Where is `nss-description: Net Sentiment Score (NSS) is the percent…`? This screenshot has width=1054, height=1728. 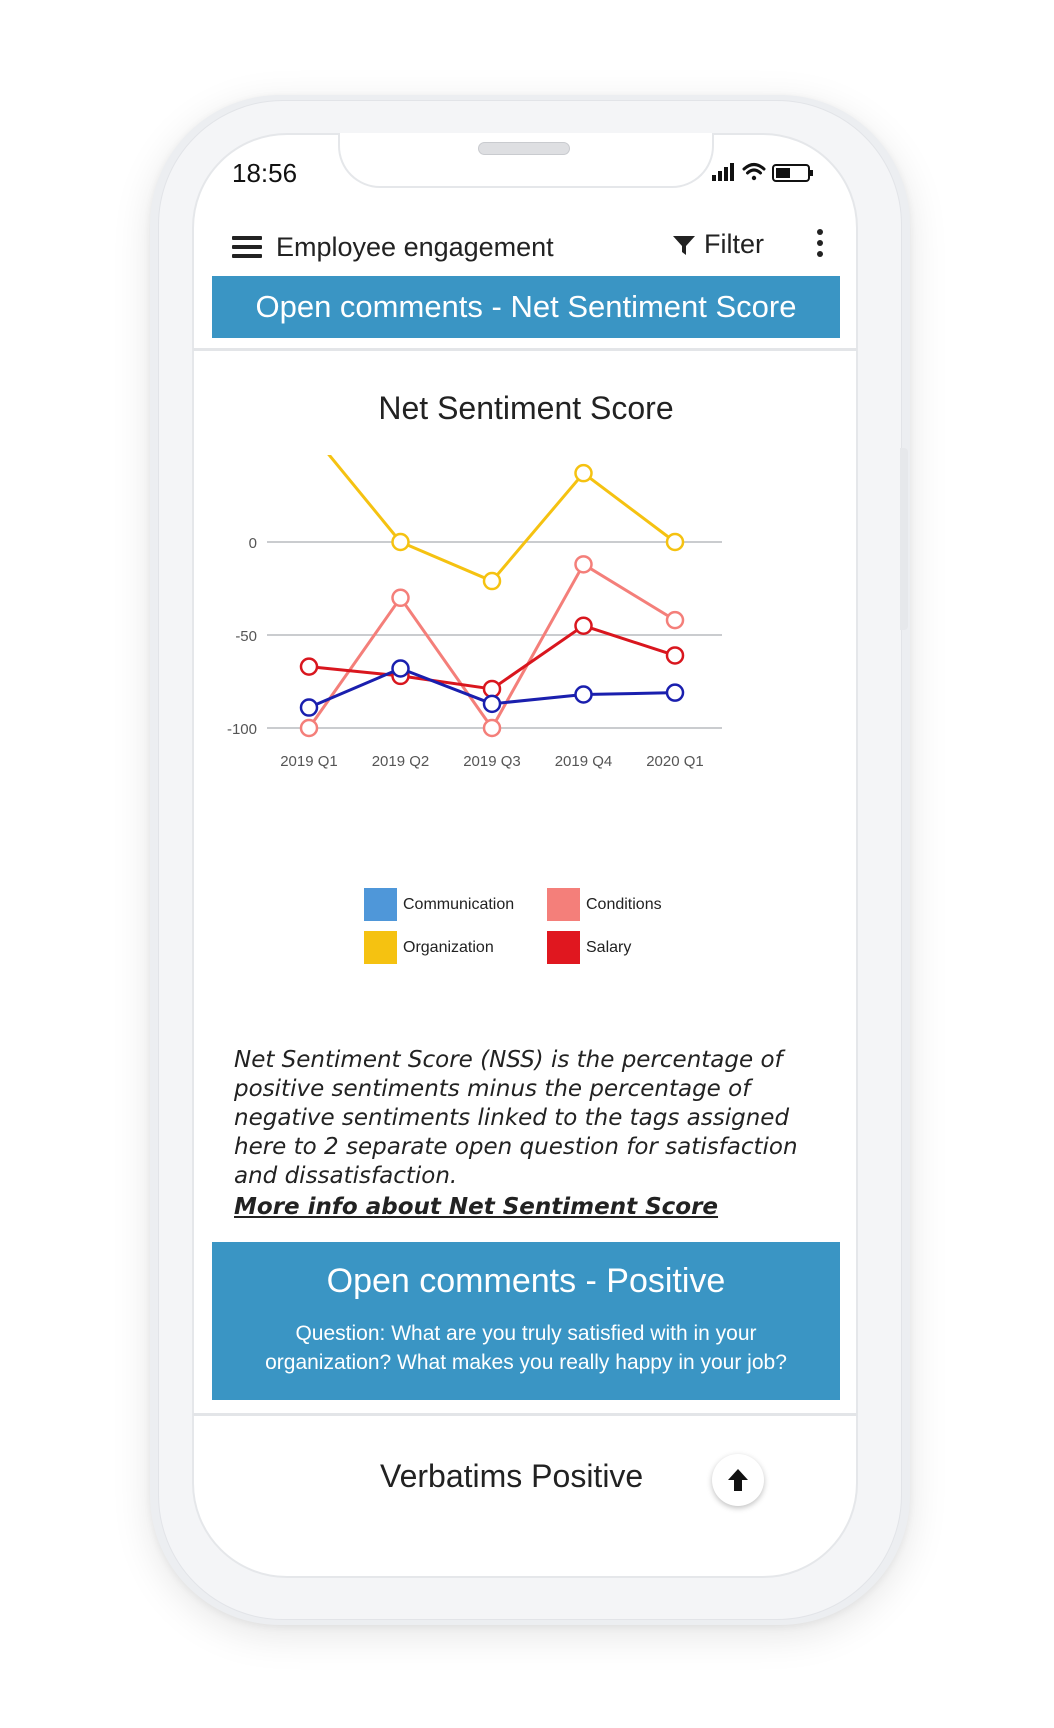 nss-description: Net Sentiment Score (NSS) is the percent… is located at coordinates (516, 1118).